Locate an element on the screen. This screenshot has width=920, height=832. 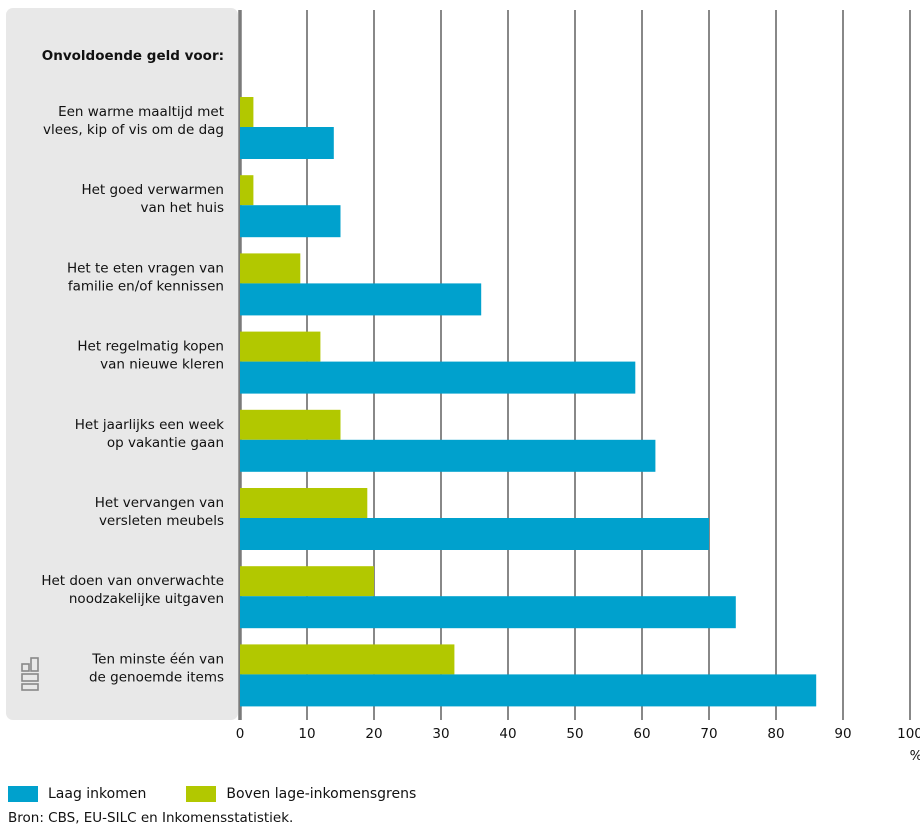
x-tick-label-0: 0 is located at coordinates (240, 734).